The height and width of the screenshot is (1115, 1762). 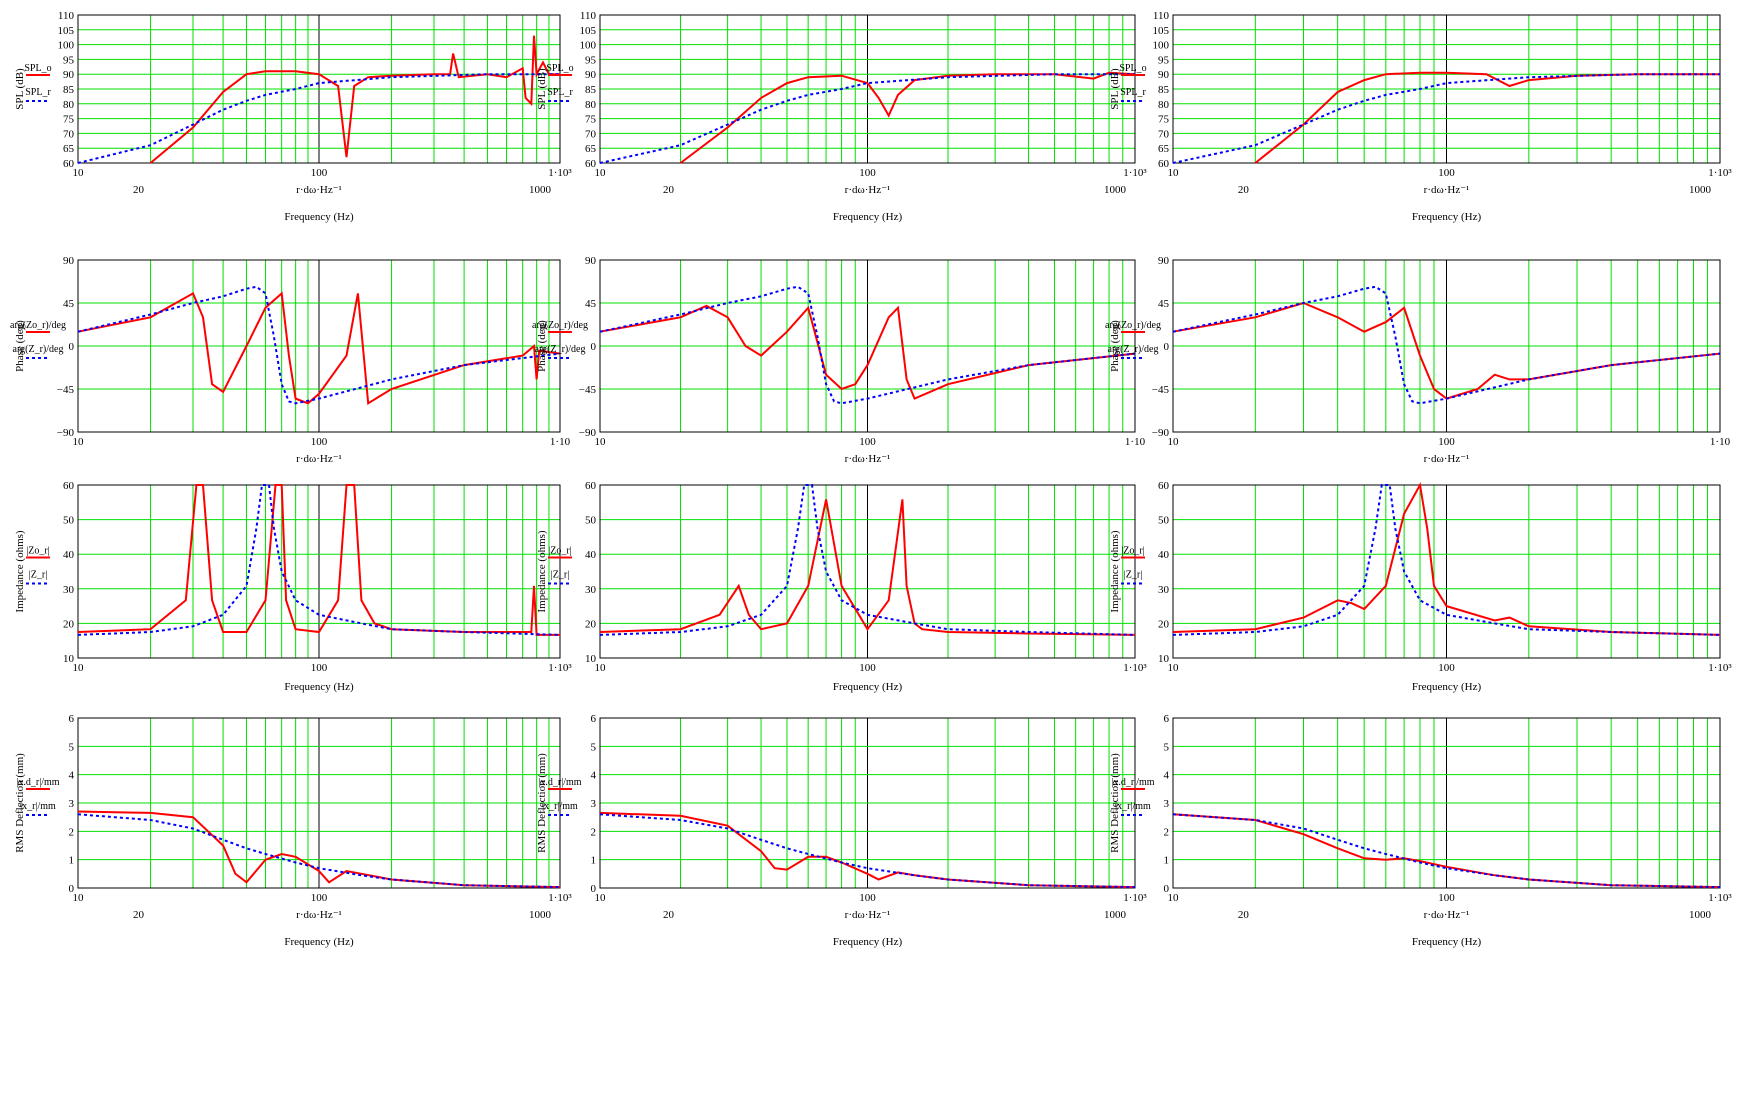 What do you see at coordinates (1164, 261) in the screenshot?
I see `y-tick-label: 90` at bounding box center [1164, 261].